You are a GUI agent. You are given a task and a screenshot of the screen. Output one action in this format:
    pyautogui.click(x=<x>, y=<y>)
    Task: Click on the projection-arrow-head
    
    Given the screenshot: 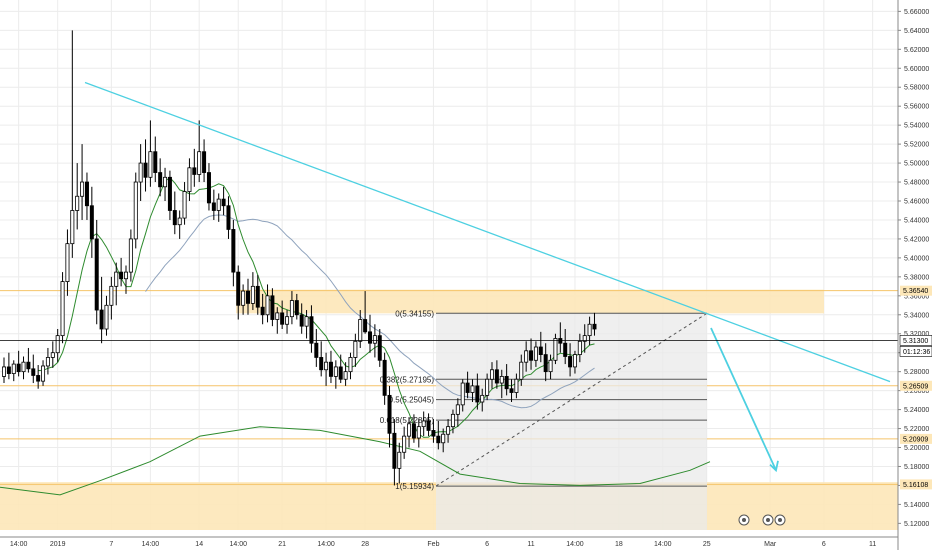 What is the action you would take?
    pyautogui.click(x=774, y=466)
    